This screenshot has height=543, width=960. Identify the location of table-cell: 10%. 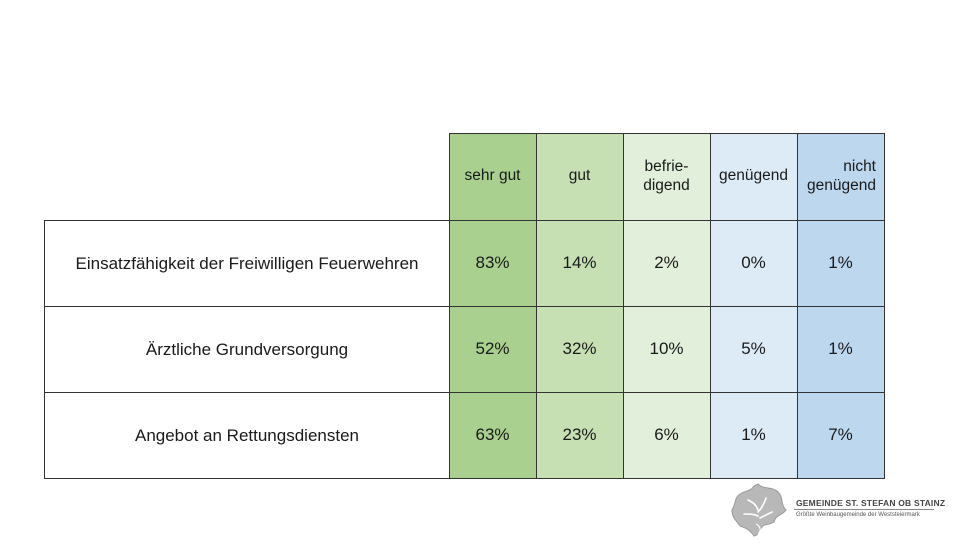
(666, 349).